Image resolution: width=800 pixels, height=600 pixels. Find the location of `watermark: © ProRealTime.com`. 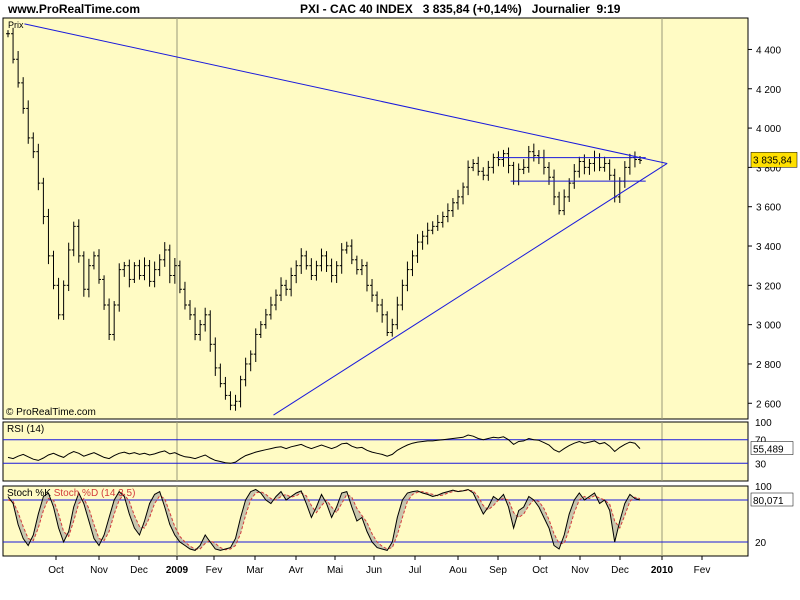

watermark: © ProRealTime.com is located at coordinates (51, 412).